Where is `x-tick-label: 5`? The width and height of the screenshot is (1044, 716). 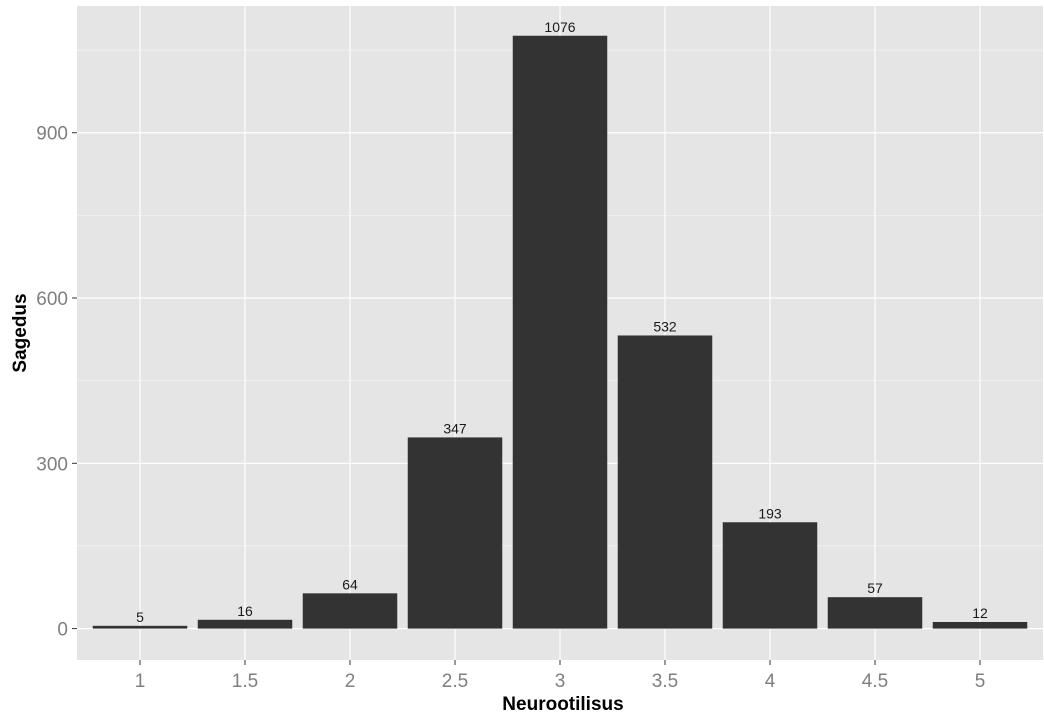 x-tick-label: 5 is located at coordinates (980, 681).